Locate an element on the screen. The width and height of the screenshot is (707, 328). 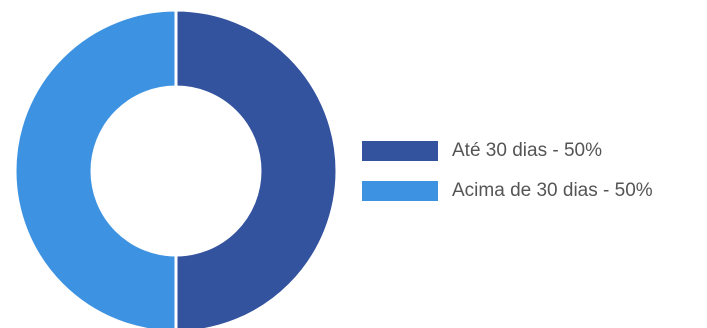
legend-item-ate-30-dias: Até 30 dias - 50% is located at coordinates (507, 151).